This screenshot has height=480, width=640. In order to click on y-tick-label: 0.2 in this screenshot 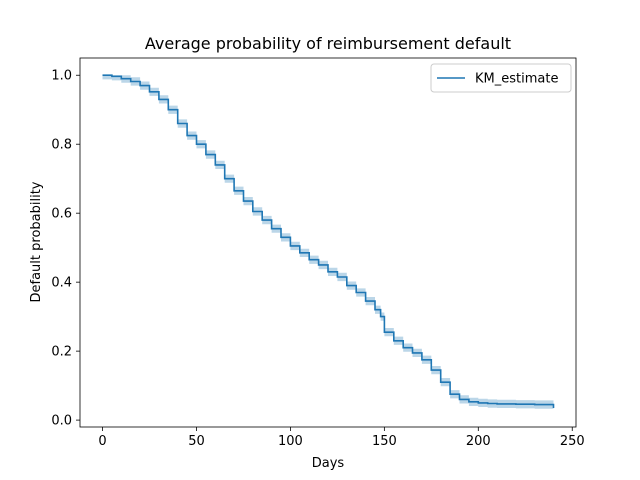, I will do `click(61, 352)`.